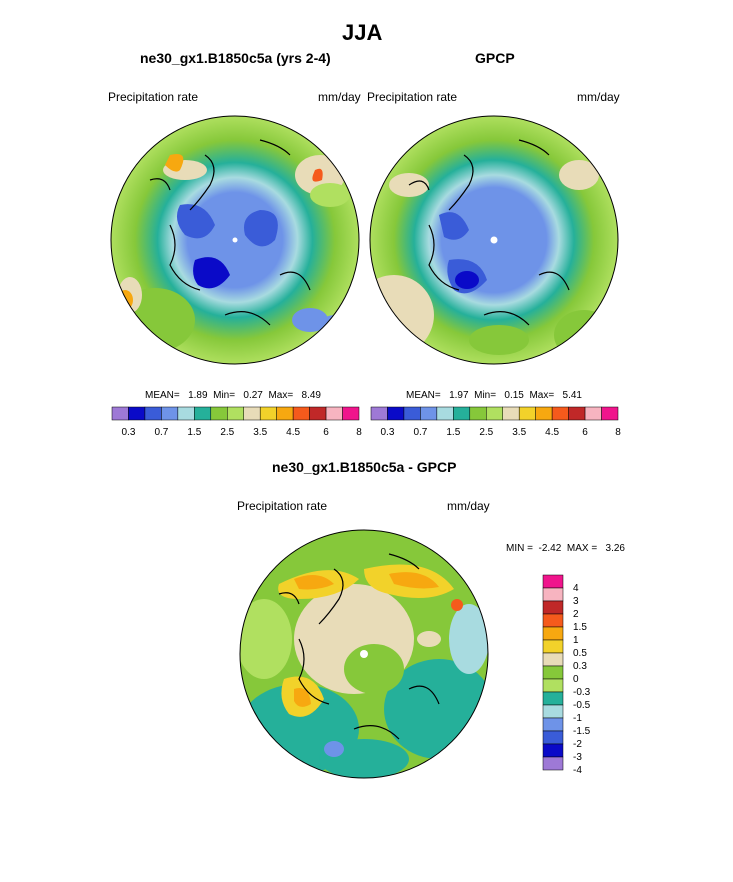  What do you see at coordinates (224, 395) in the screenshot?
I see `panel-1-min-label: Min=` at bounding box center [224, 395].